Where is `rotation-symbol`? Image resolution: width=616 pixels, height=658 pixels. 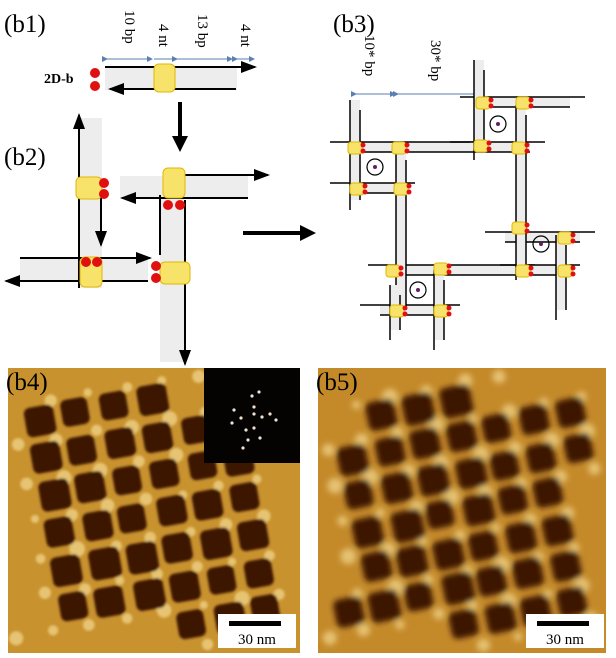 rotation-symbol is located at coordinates (498, 124).